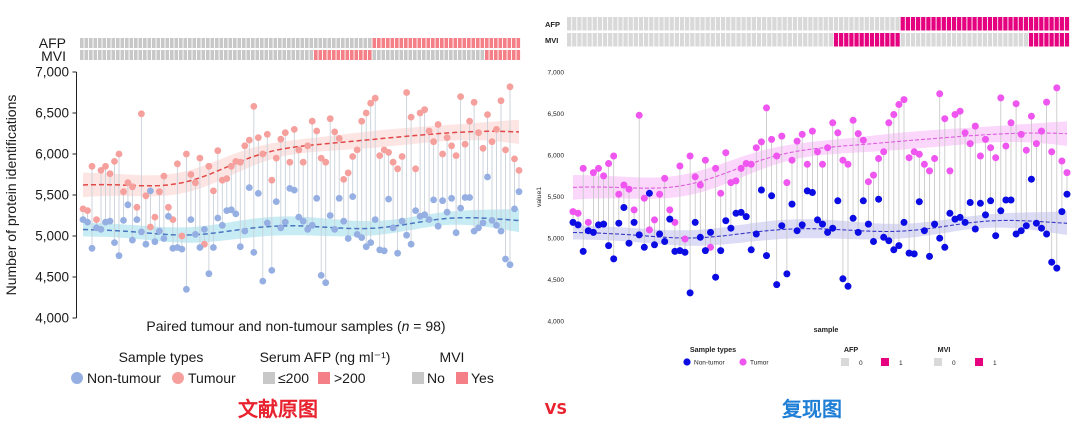 This screenshot has height=433, width=1080. I want to click on legend-afp-low-label: ≤200, so click(293, 378).